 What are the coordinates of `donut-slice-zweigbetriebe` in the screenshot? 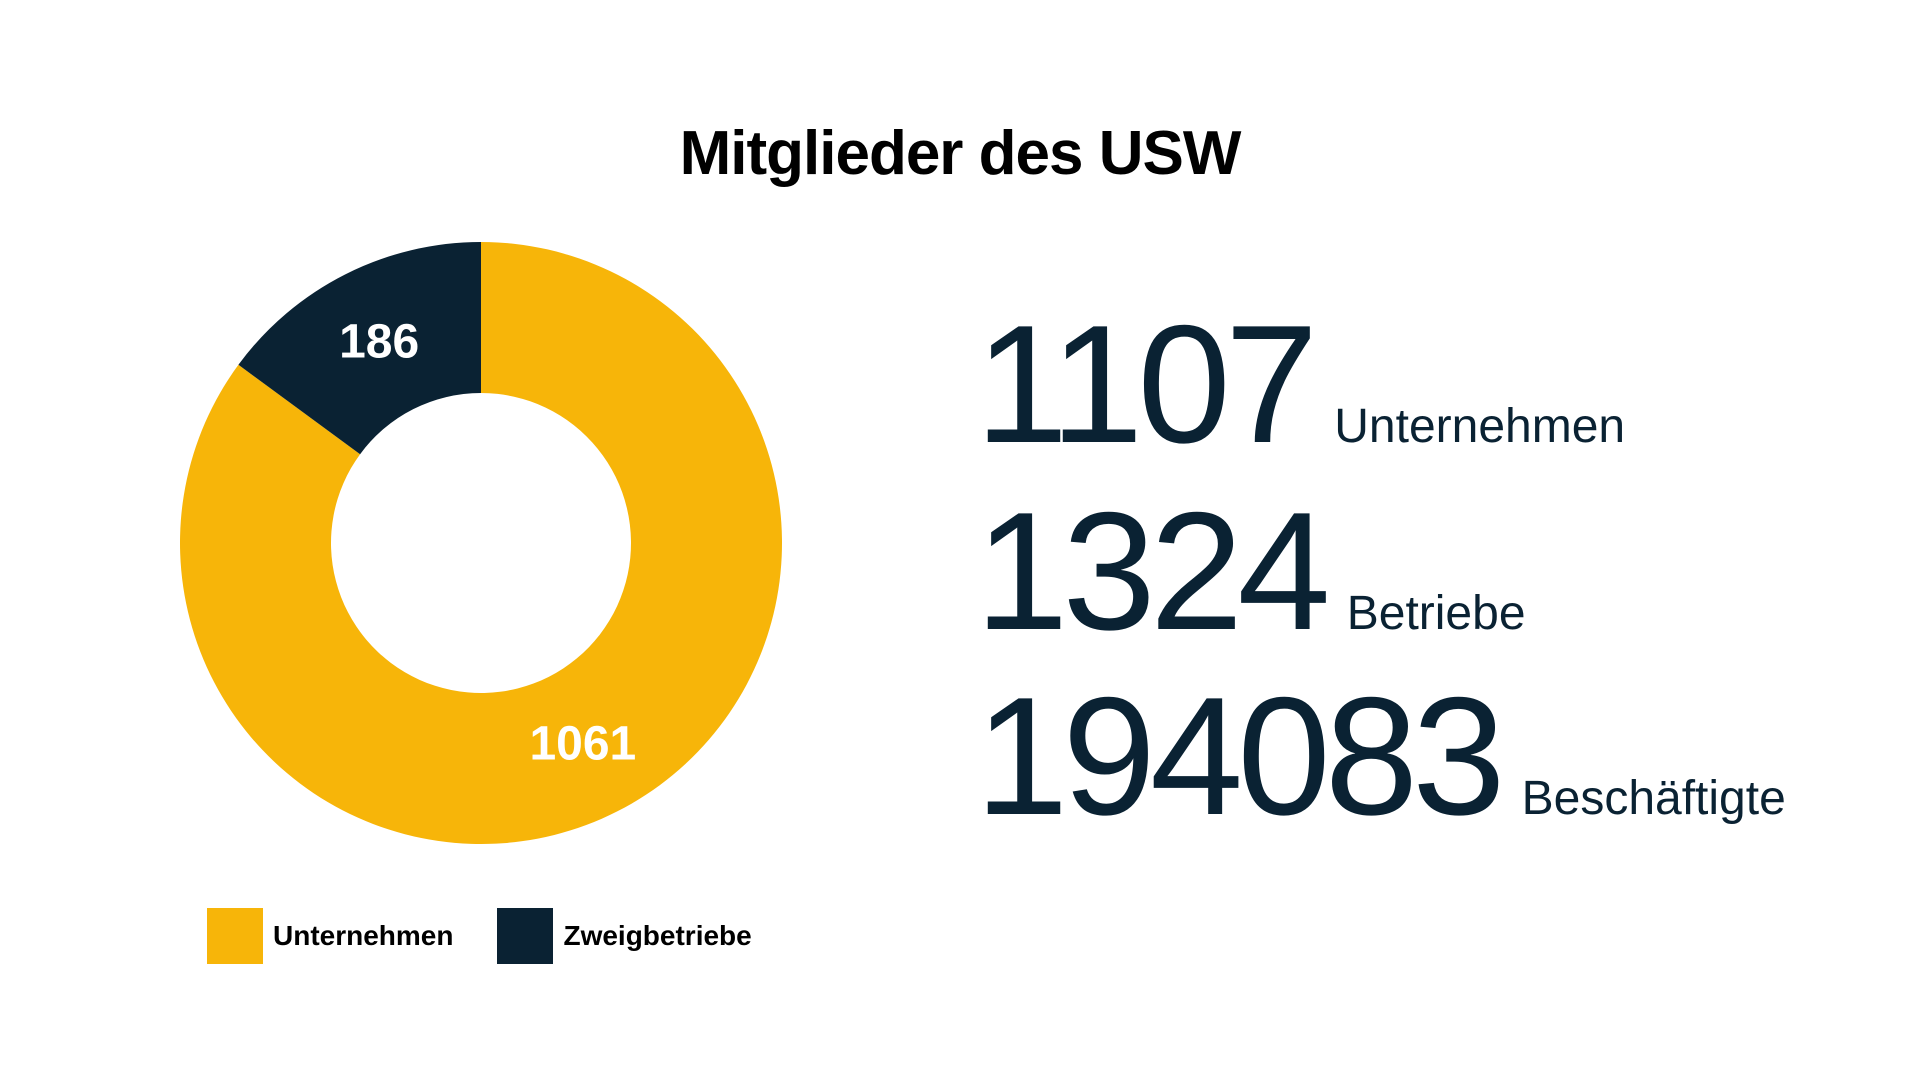 It's located at (359, 348).